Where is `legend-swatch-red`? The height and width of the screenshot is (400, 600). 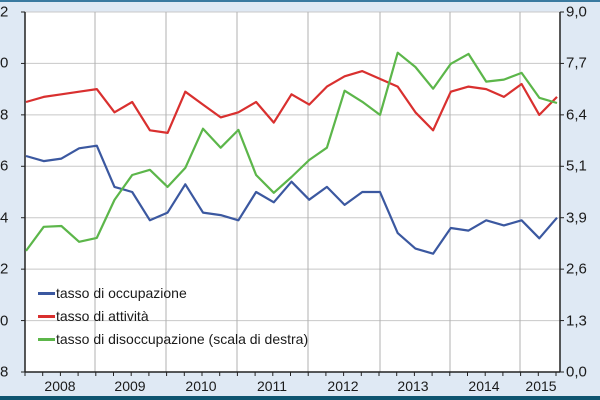 legend-swatch-red is located at coordinates (46, 316).